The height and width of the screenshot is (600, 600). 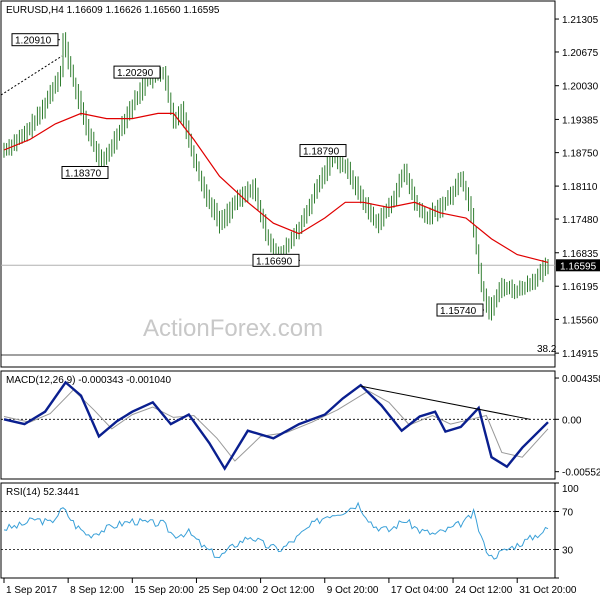 What do you see at coordinates (484, 590) in the screenshot?
I see `time-tick-label: 24 Oct 12:00` at bounding box center [484, 590].